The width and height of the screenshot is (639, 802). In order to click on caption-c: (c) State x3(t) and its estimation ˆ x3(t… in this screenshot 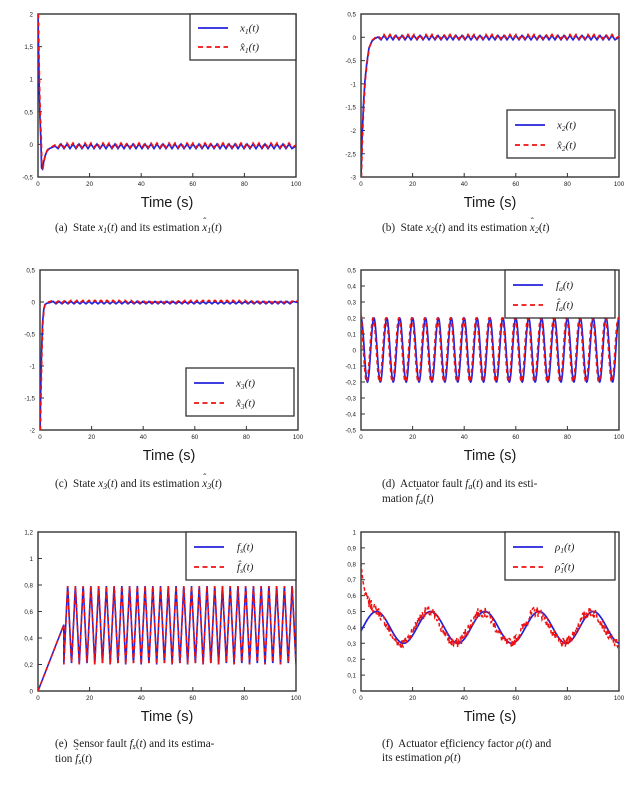, I will do `click(185, 483)`.